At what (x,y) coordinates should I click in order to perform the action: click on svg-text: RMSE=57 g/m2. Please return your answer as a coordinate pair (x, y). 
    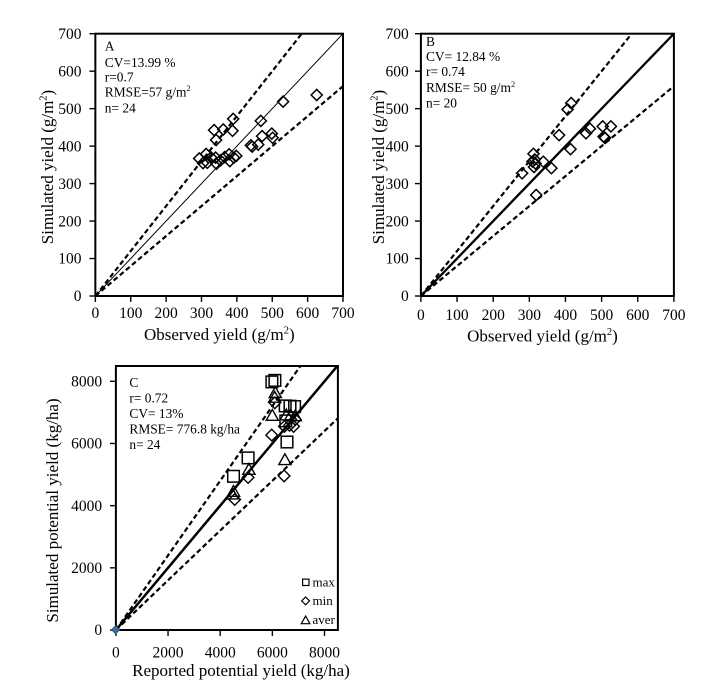
    Looking at the image, I should click on (148, 91).